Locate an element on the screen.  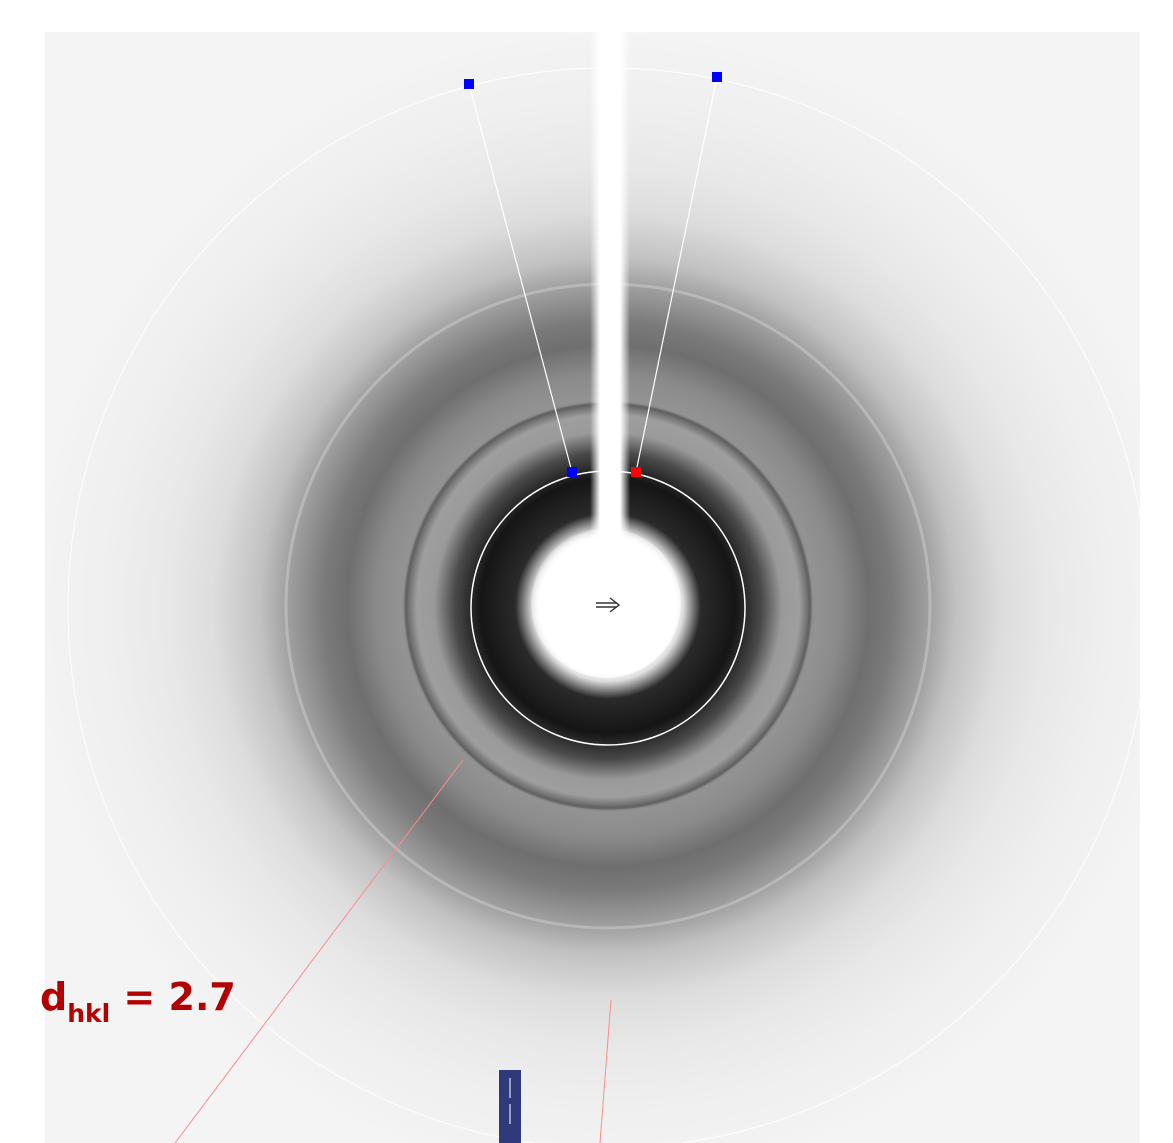
inner-left-handle is located at coordinates (572, 472).